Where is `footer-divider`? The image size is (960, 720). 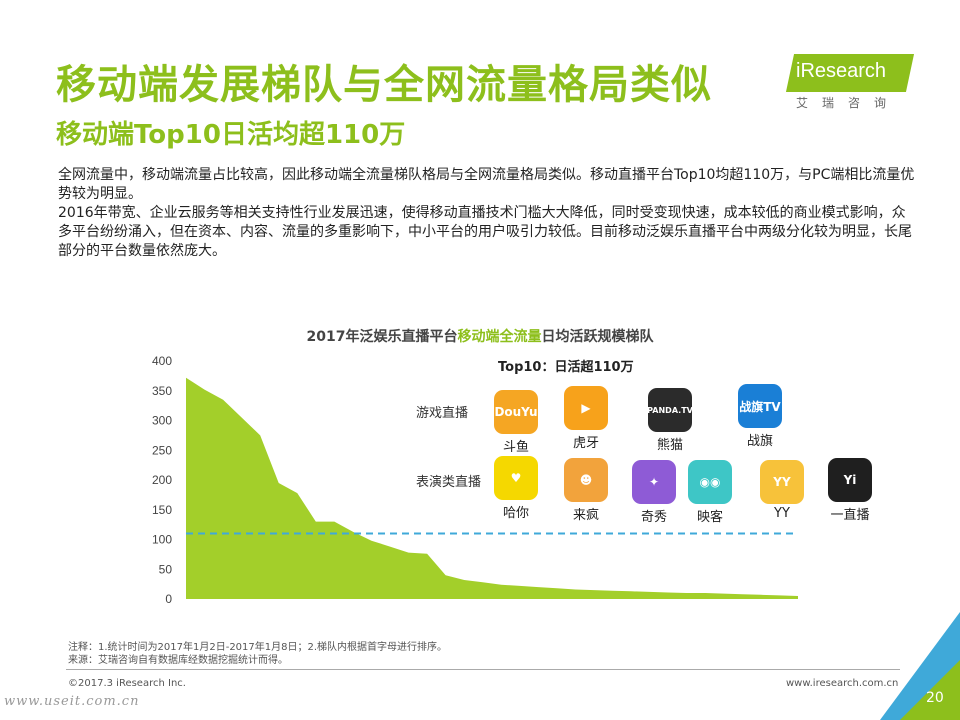 footer-divider is located at coordinates (483, 669).